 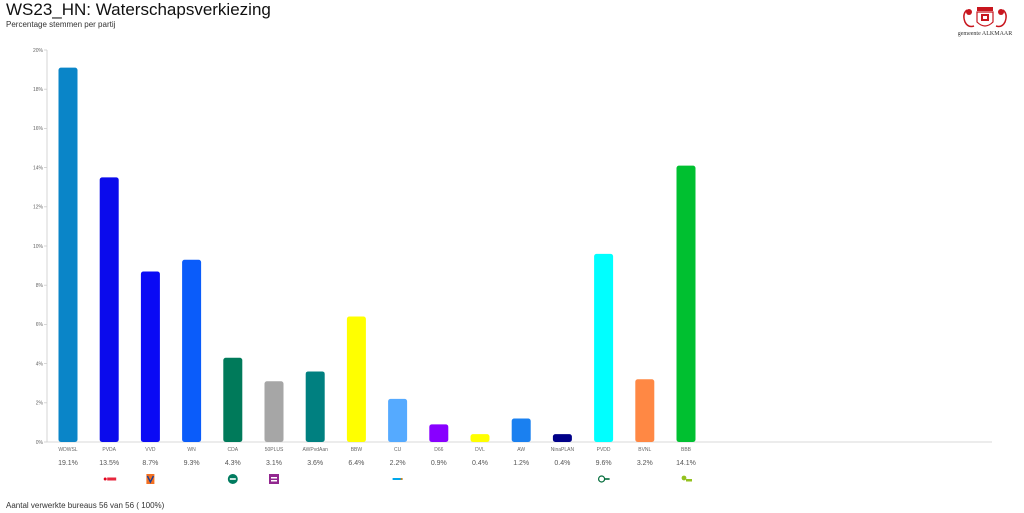 What do you see at coordinates (138, 9) in the screenshot?
I see `page-title: WS23_HN: Waterschapsverkiezing` at bounding box center [138, 9].